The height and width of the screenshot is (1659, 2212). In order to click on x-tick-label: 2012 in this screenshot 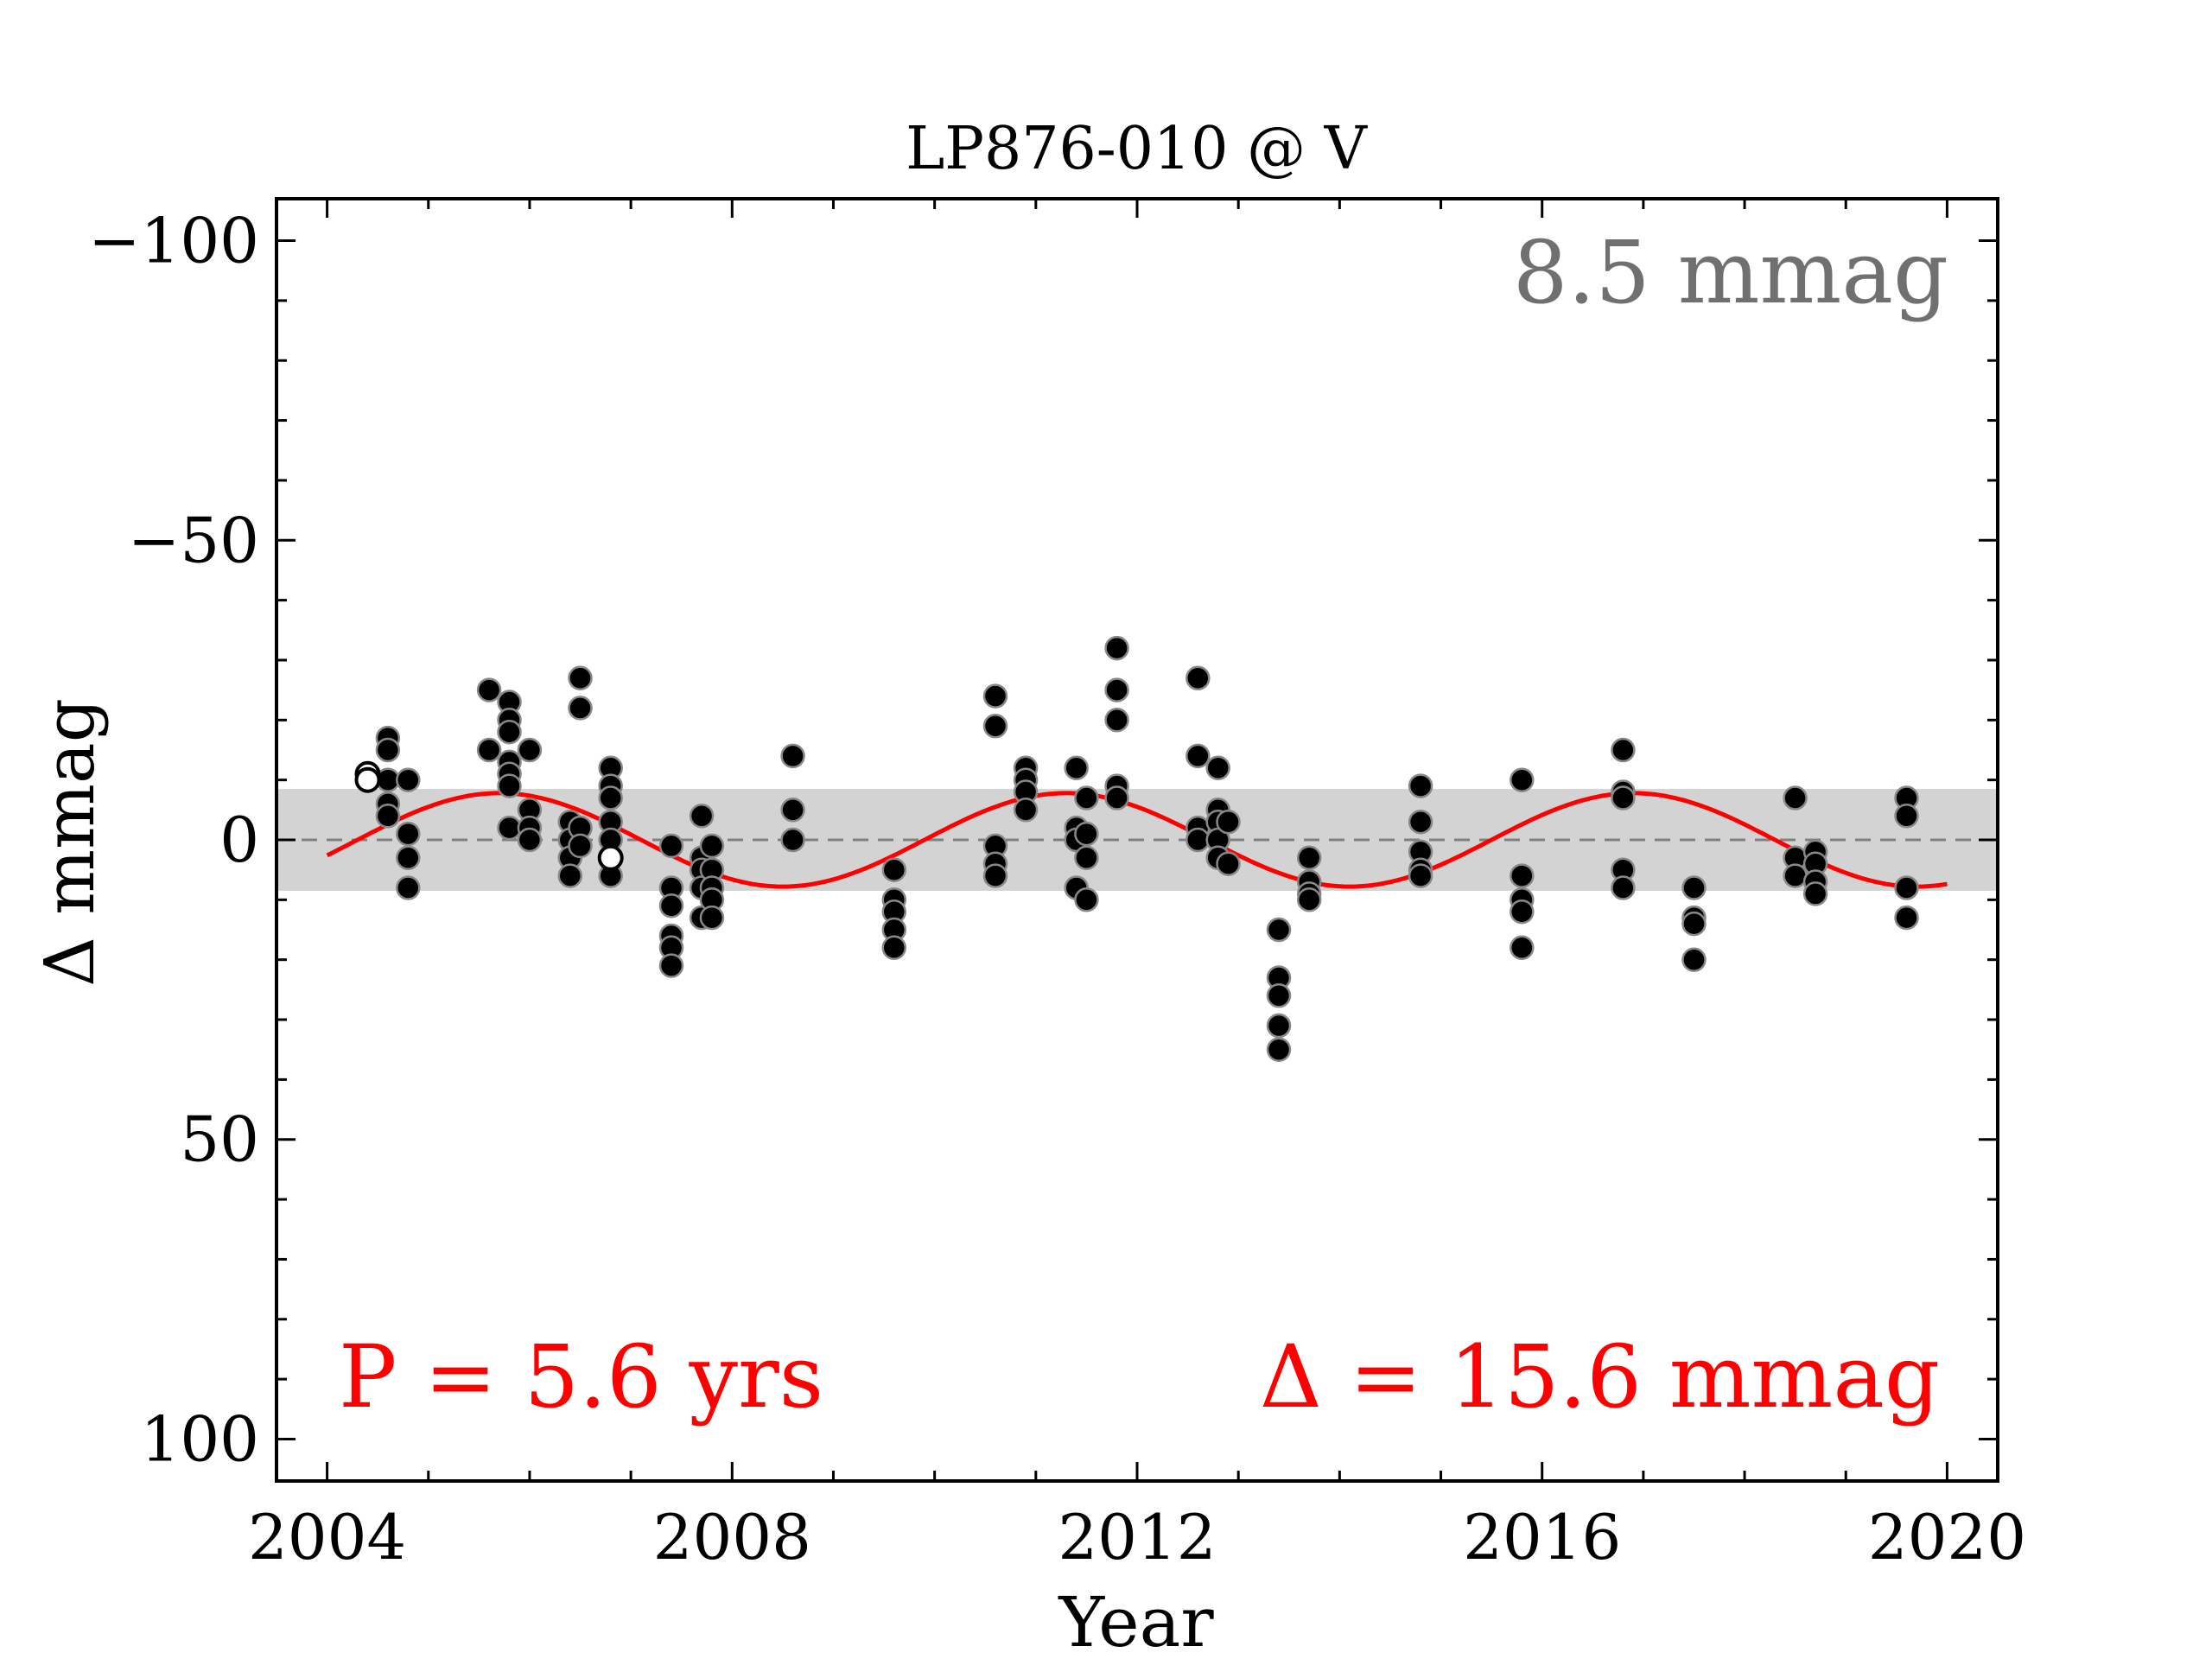, I will do `click(1137, 1537)`.